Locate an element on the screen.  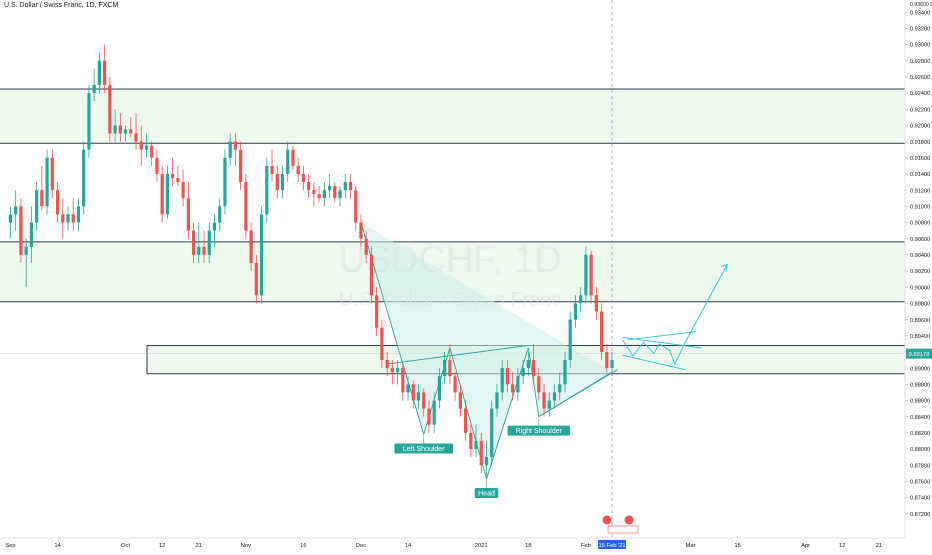
time-tick-label: 2021 is located at coordinates (481, 546).